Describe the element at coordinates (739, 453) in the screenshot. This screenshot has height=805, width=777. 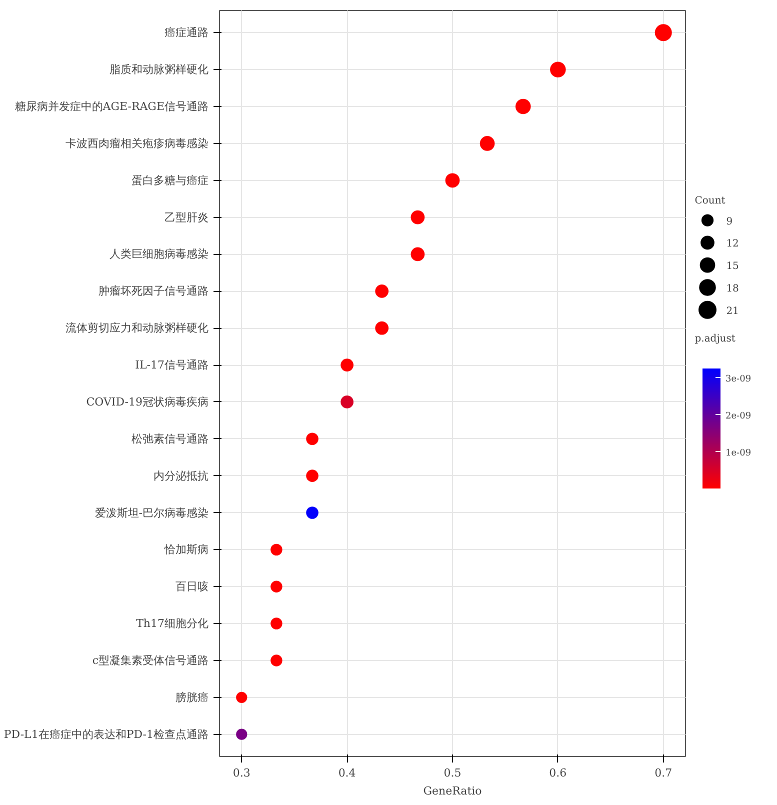
I see `color-bar-label: 1e-09` at that location.